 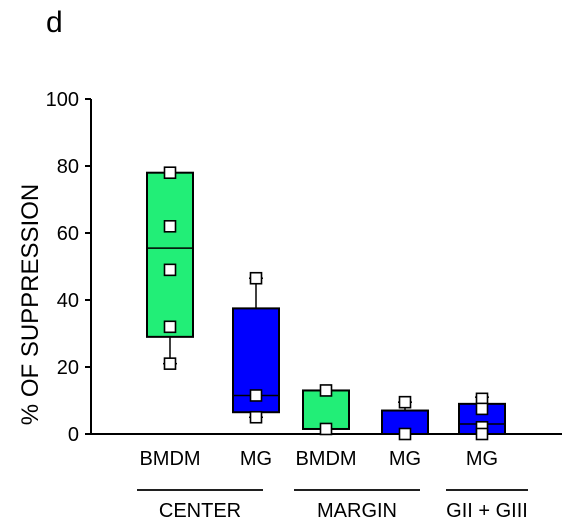 I want to click on panel-label: d, so click(x=54, y=22).